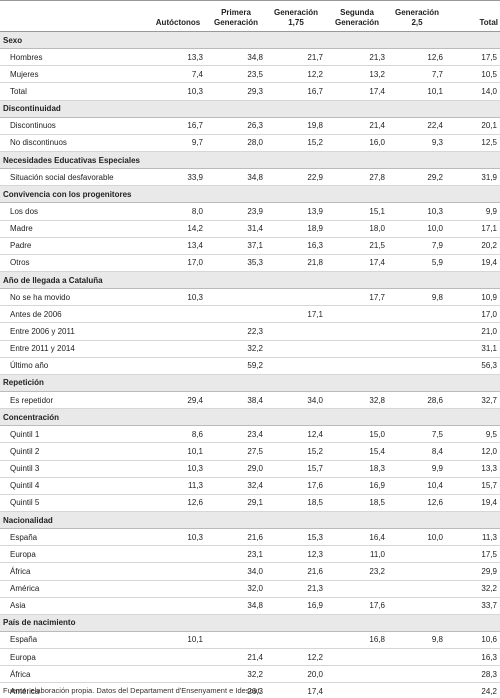 The width and height of the screenshot is (500, 698). Describe the element at coordinates (178, 57) in the screenshot. I see `cell: 13,3` at that location.